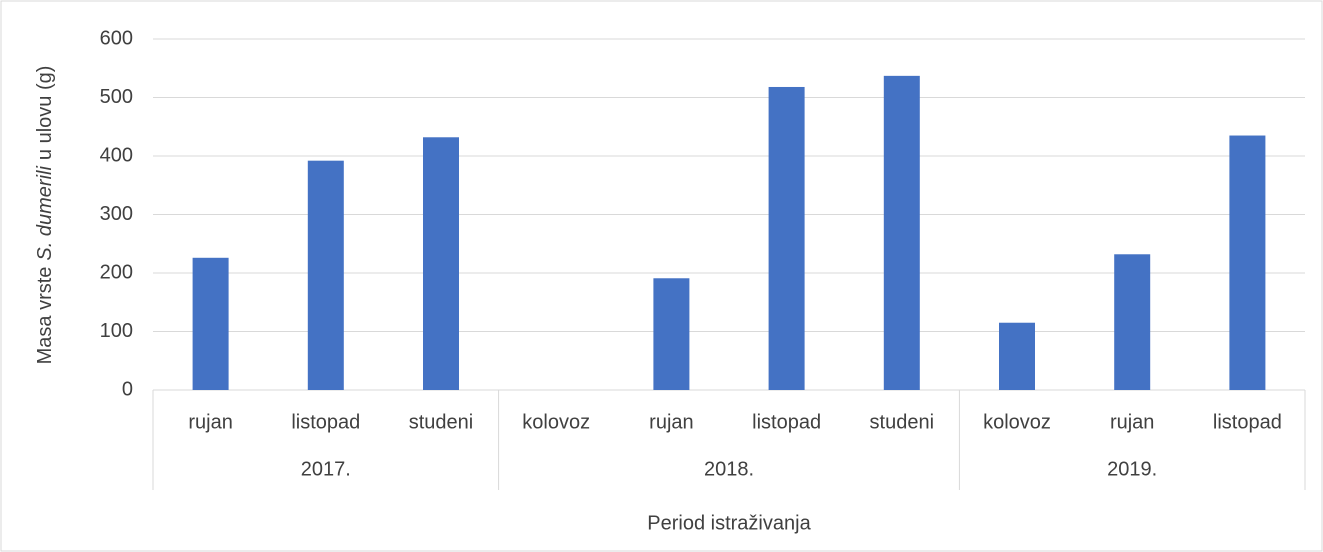 The width and height of the screenshot is (1323, 552). I want to click on y-tick-label: 300, so click(116, 214).